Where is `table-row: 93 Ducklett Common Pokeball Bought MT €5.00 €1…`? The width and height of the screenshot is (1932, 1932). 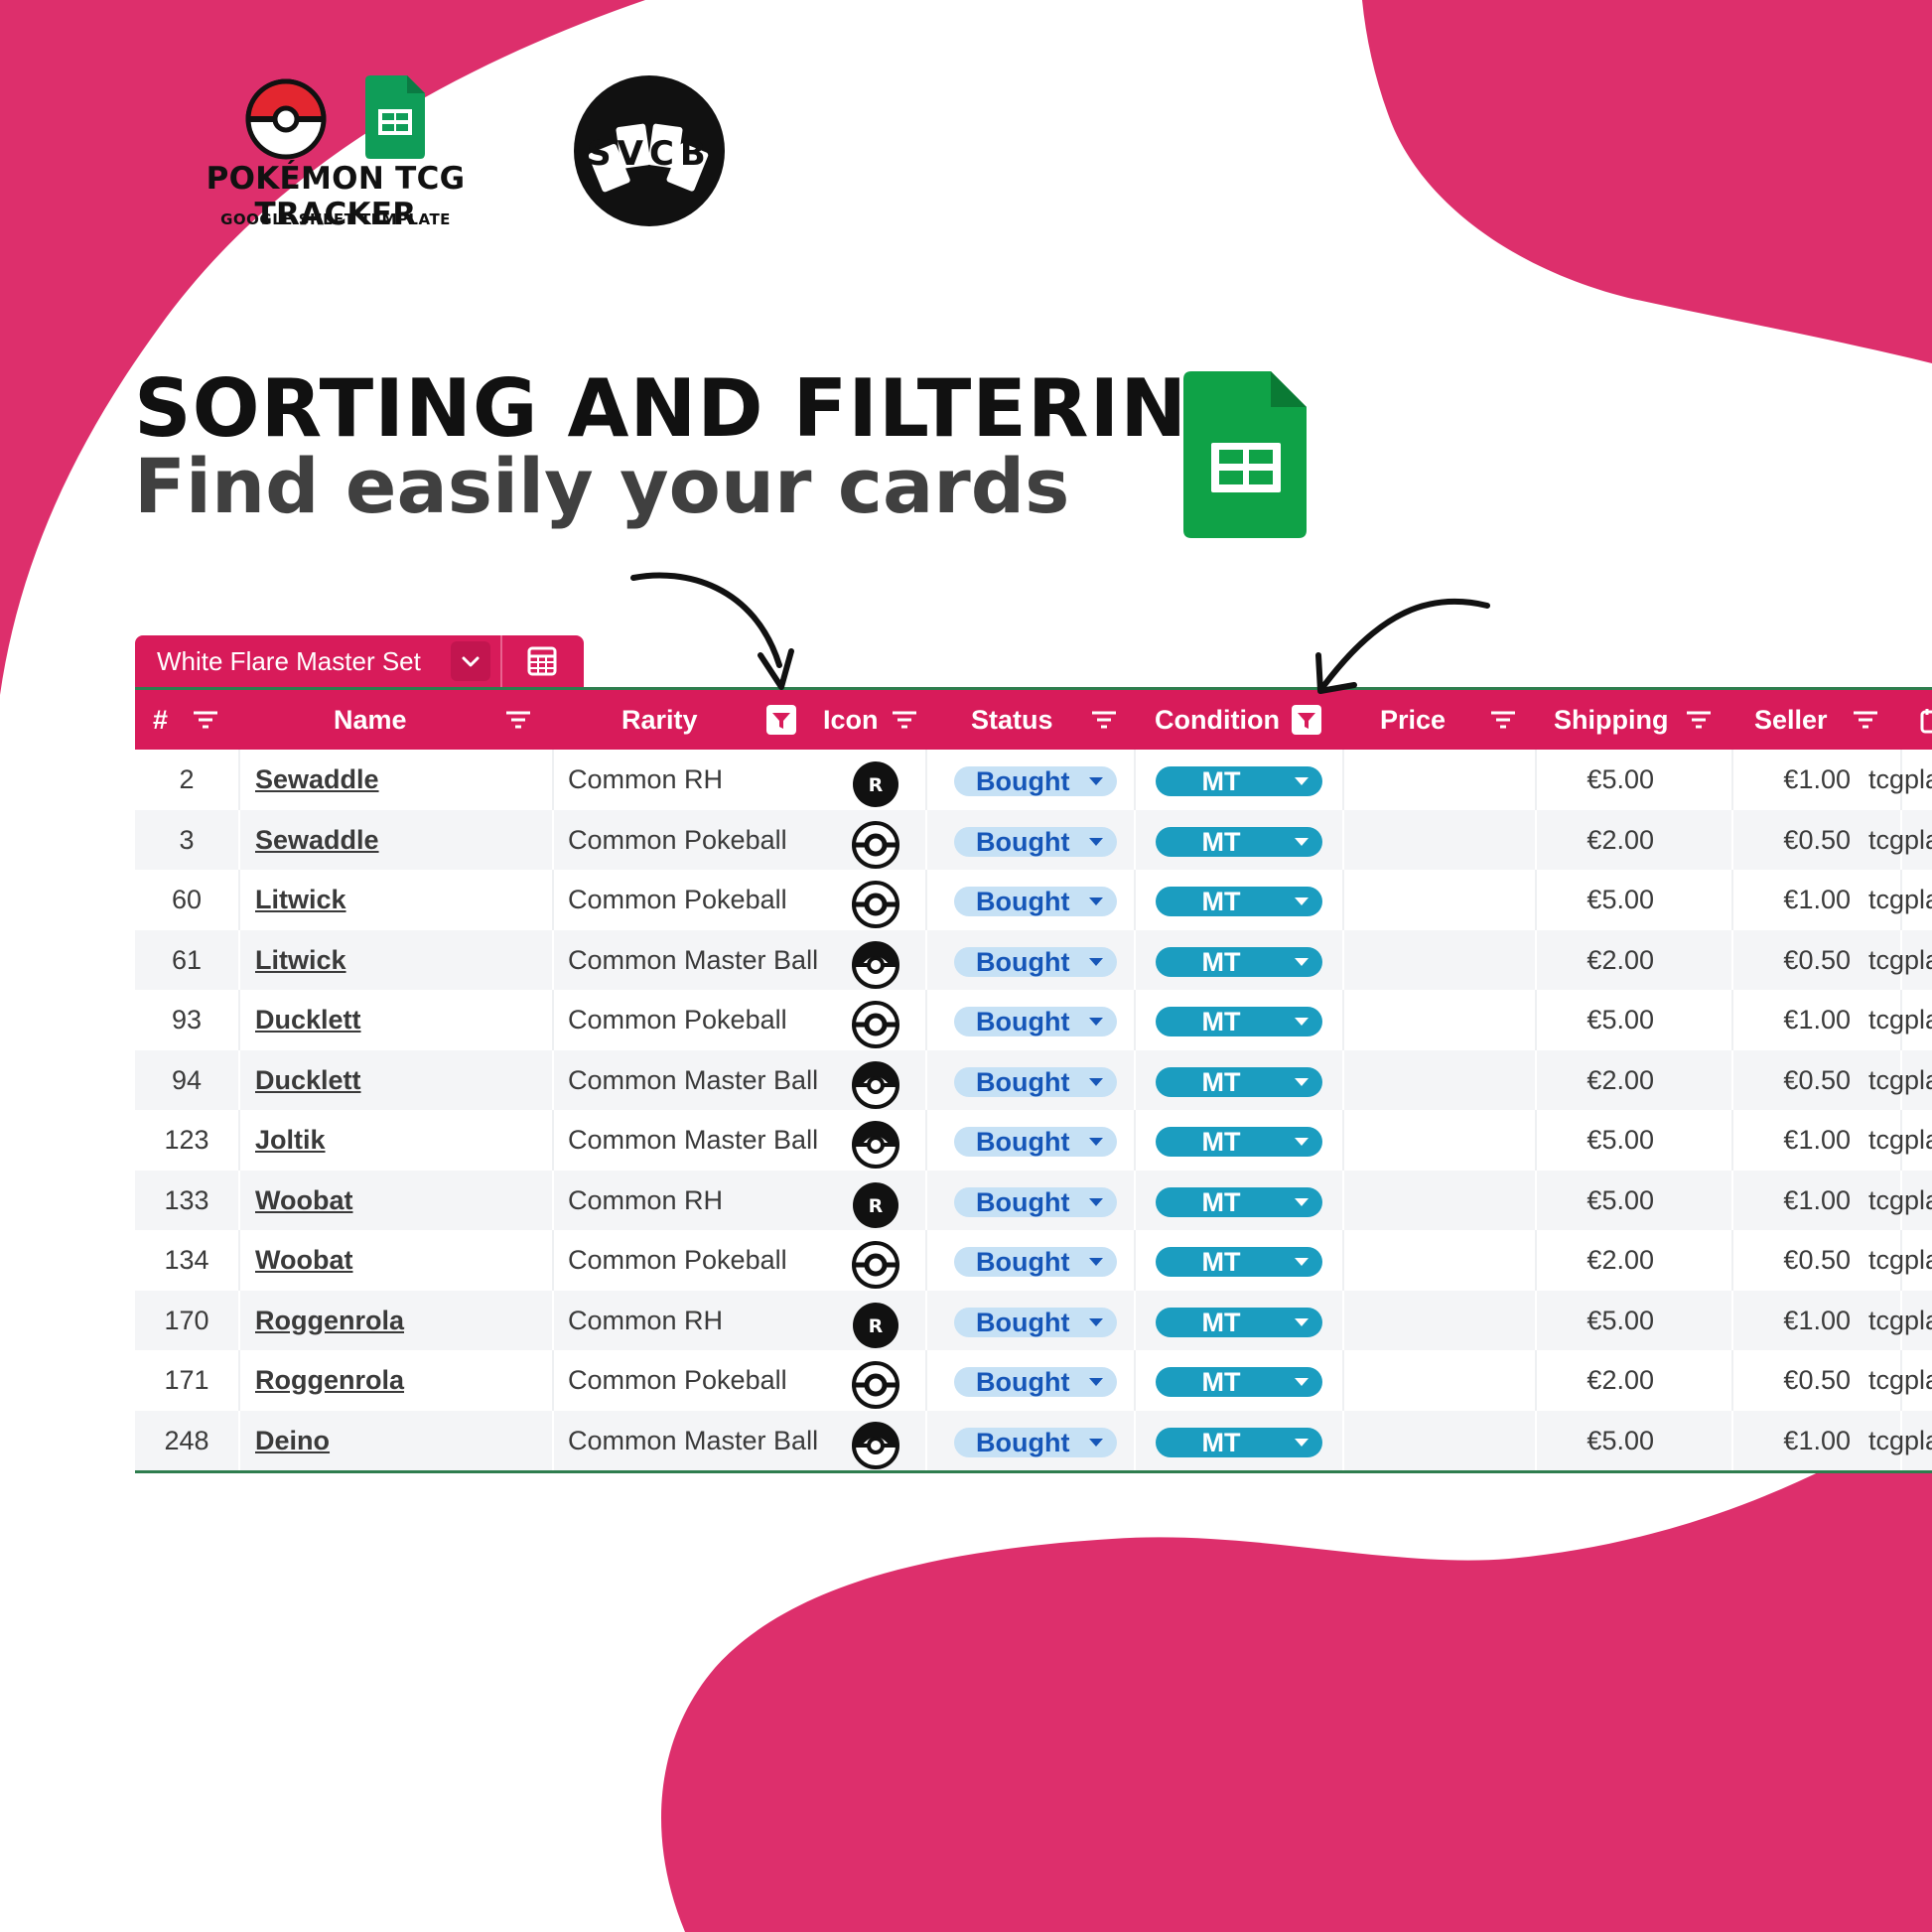 table-row: 93 Ducklett Common Pokeball Bought MT €5.00 €1… is located at coordinates (1034, 1020).